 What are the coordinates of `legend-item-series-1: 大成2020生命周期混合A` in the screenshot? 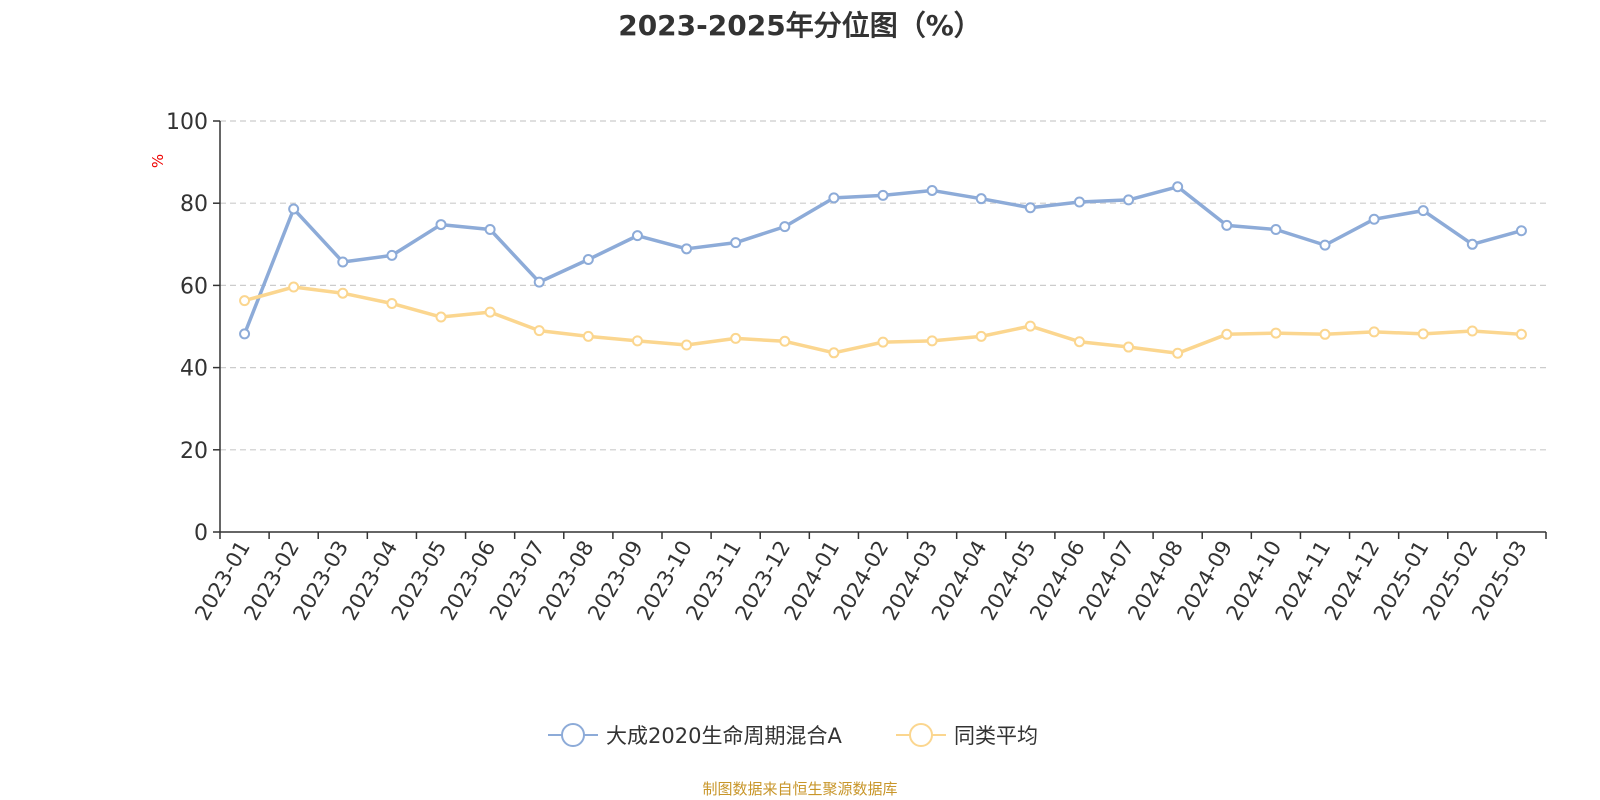 It's located at (695, 735).